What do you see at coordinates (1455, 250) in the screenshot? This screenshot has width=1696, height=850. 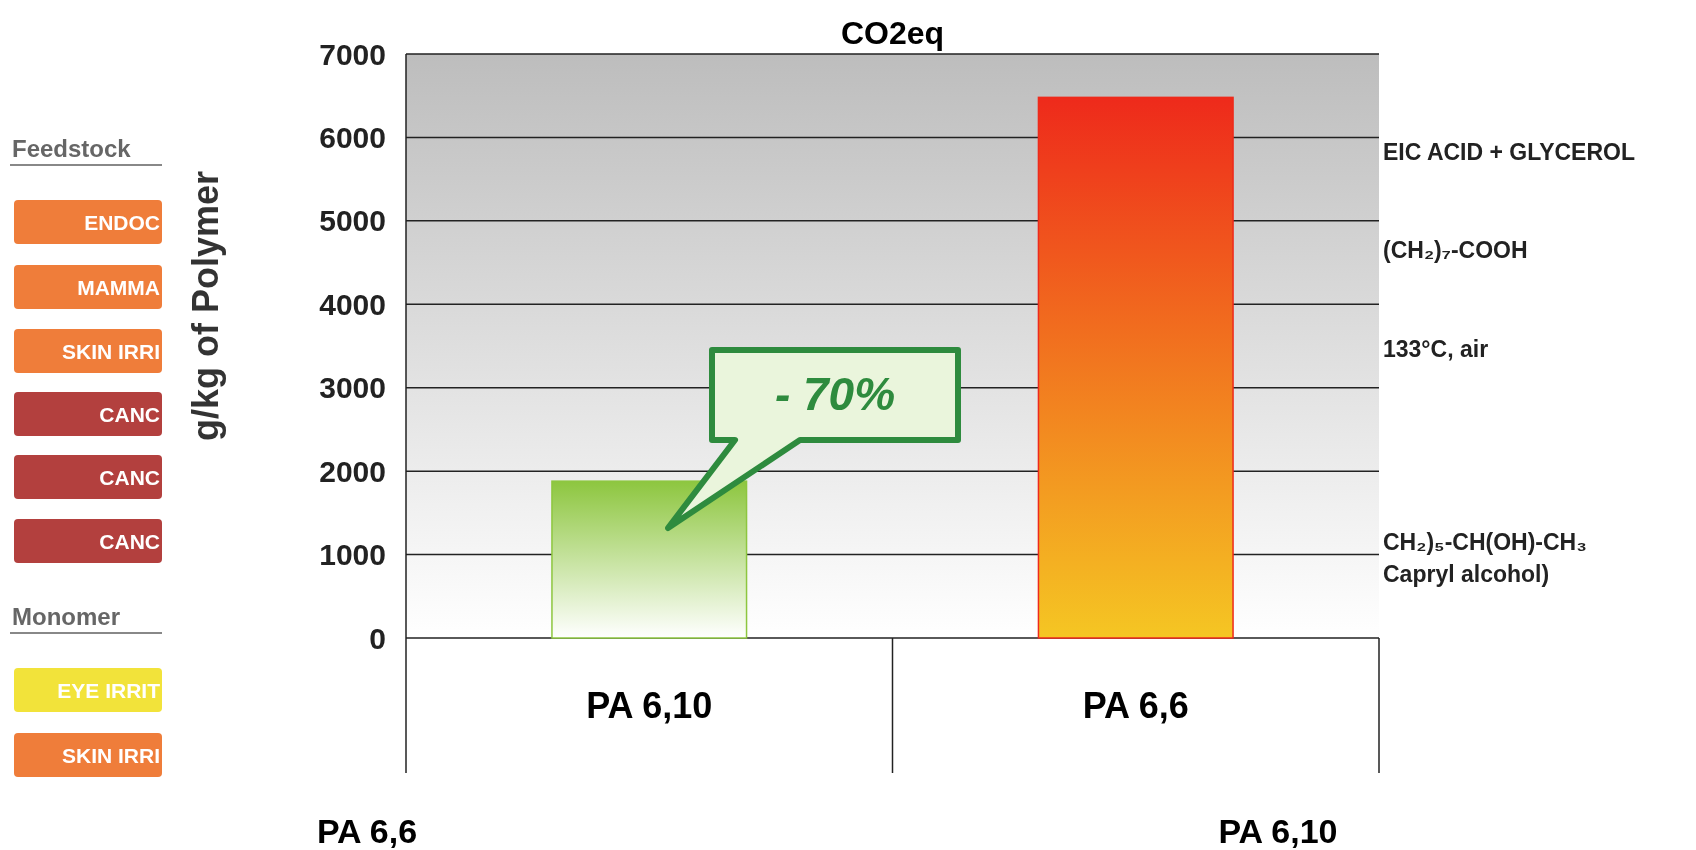 I see `text: (CH₂)₇-COOH` at bounding box center [1455, 250].